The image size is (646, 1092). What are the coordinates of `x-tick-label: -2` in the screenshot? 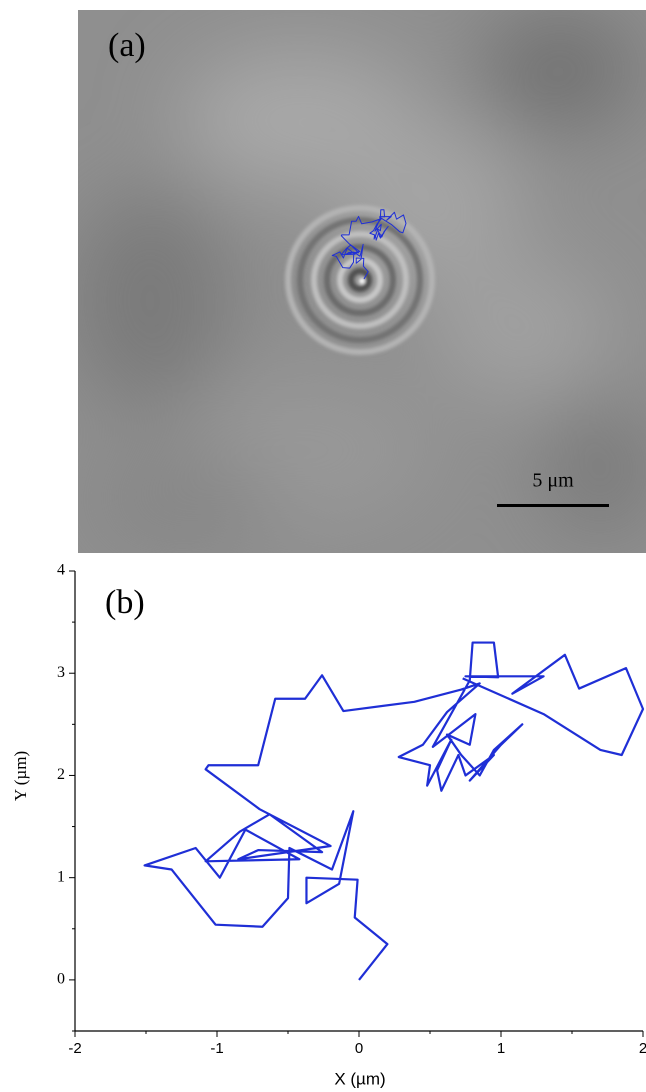 It's located at (74, 1048).